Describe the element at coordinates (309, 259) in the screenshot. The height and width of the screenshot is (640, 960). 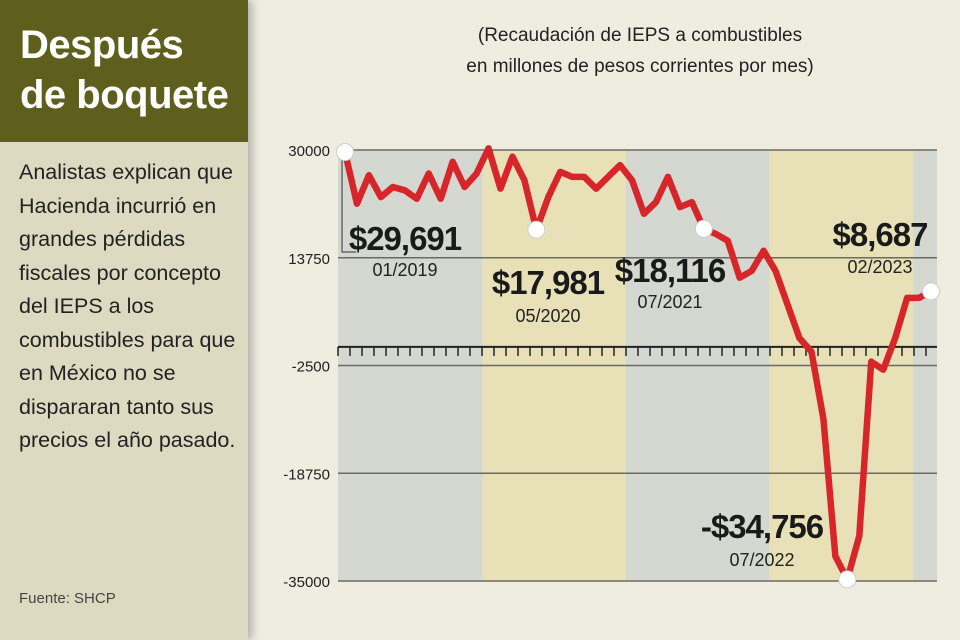
I see `y-tick-label: 13750` at that location.